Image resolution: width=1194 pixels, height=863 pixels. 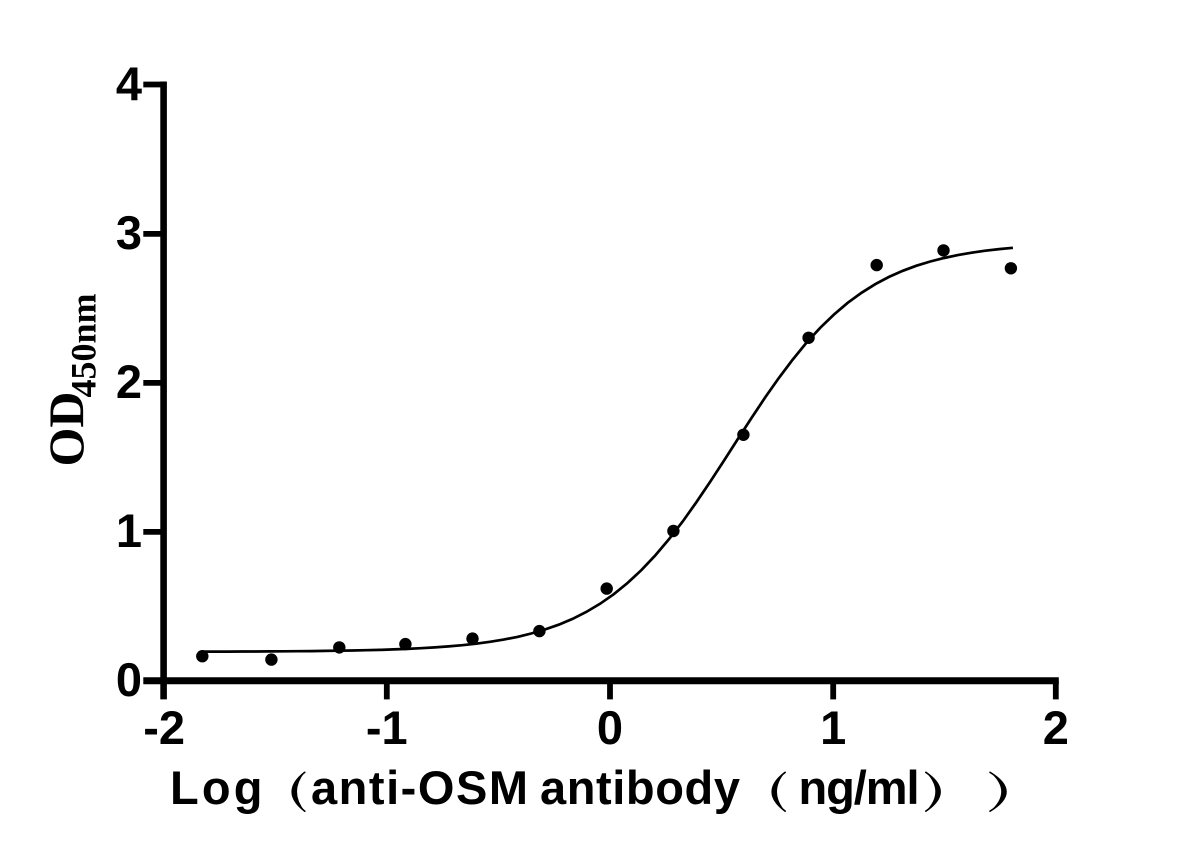 I want to click on svg-text: OD450nm, so click(x=71, y=379).